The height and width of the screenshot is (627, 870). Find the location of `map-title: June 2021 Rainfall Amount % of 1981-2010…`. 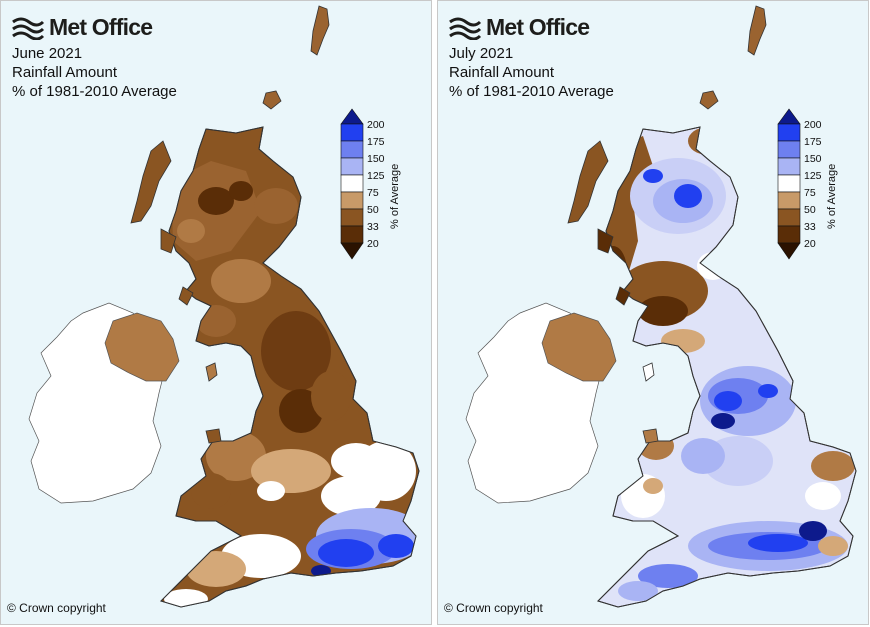

map-title: June 2021 Rainfall Amount % of 1981-2010… is located at coordinates (94, 72).